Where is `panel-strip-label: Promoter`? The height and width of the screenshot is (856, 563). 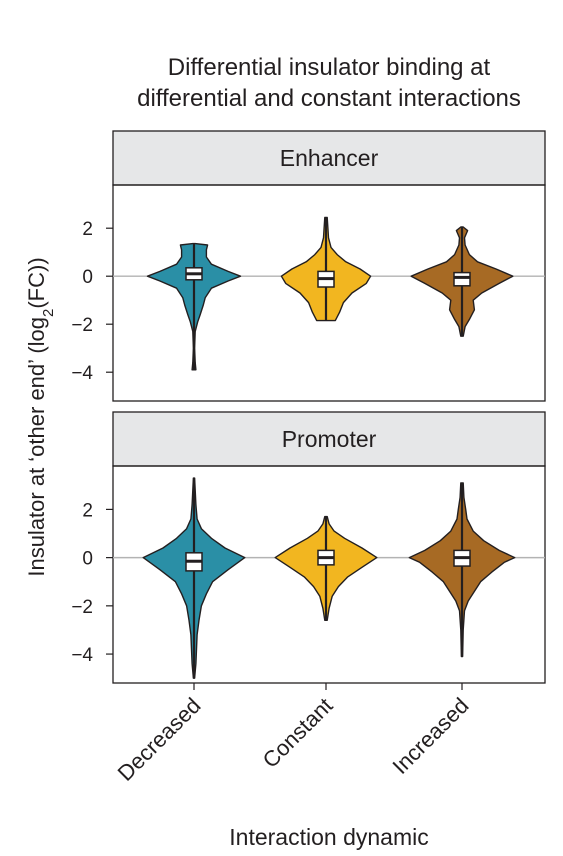
panel-strip-label: Promoter is located at coordinates (329, 439).